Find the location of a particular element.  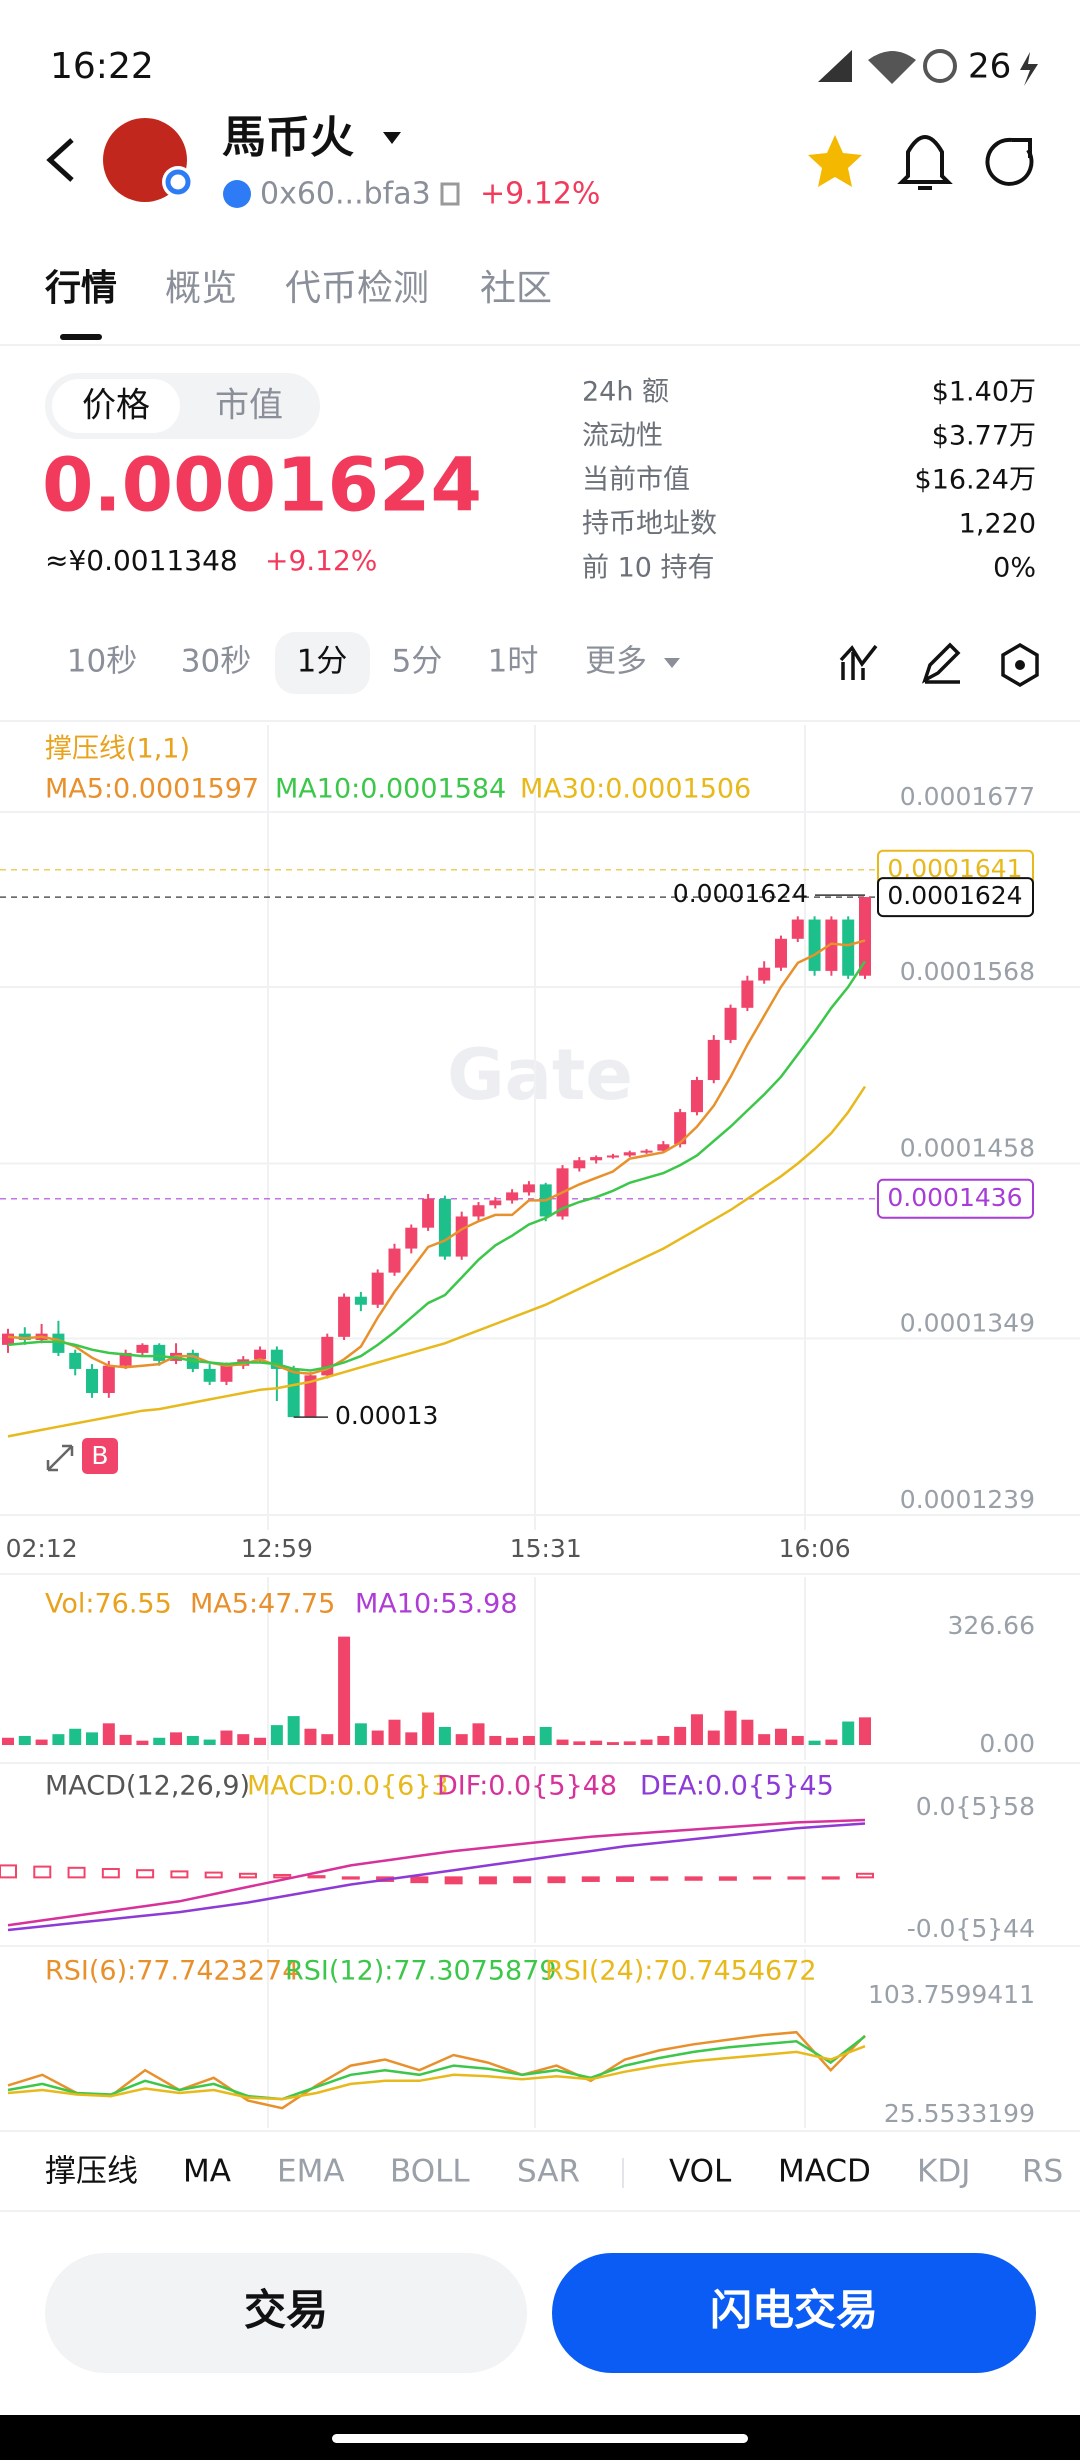

tab: 社区 is located at coordinates (516, 288).